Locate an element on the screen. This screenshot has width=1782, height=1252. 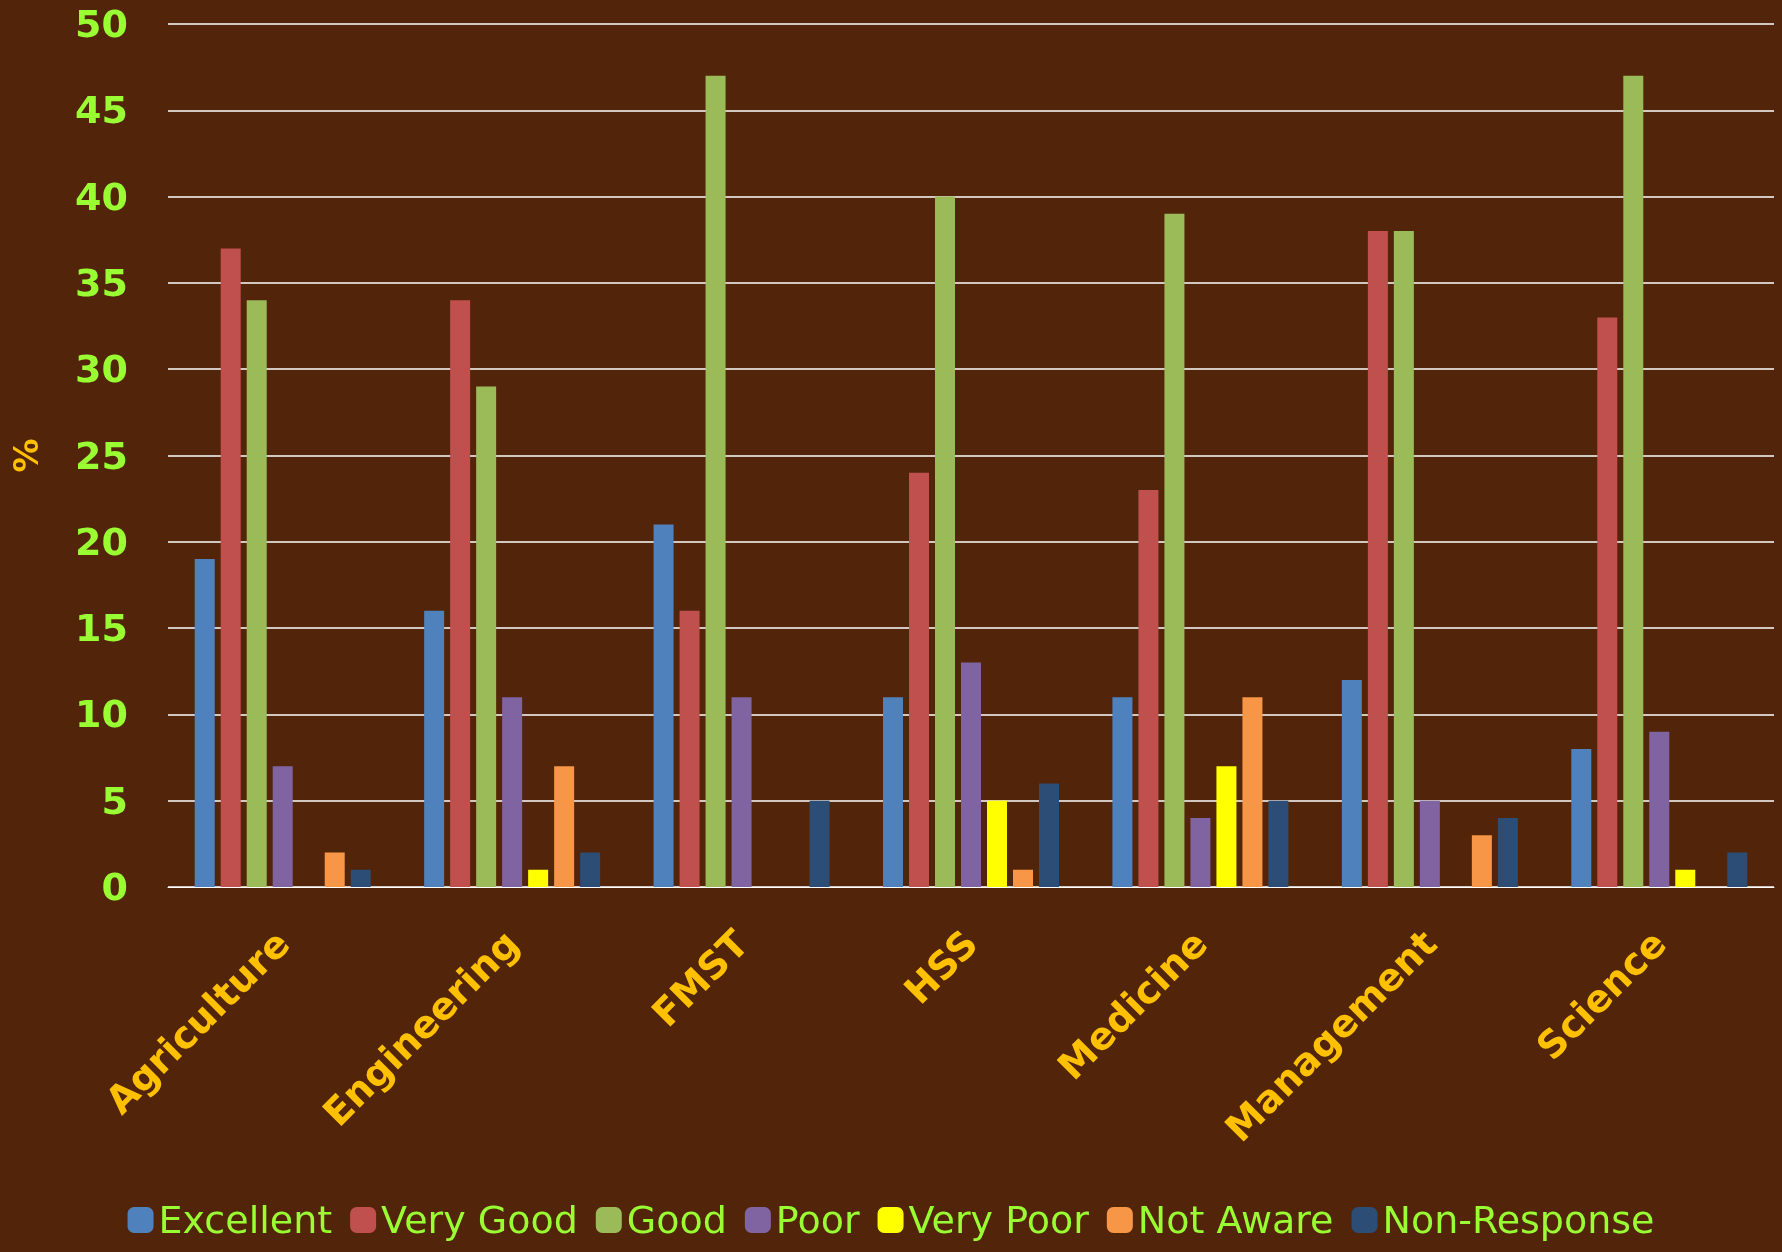
y-tick-label: 40 is located at coordinates (101, 196).